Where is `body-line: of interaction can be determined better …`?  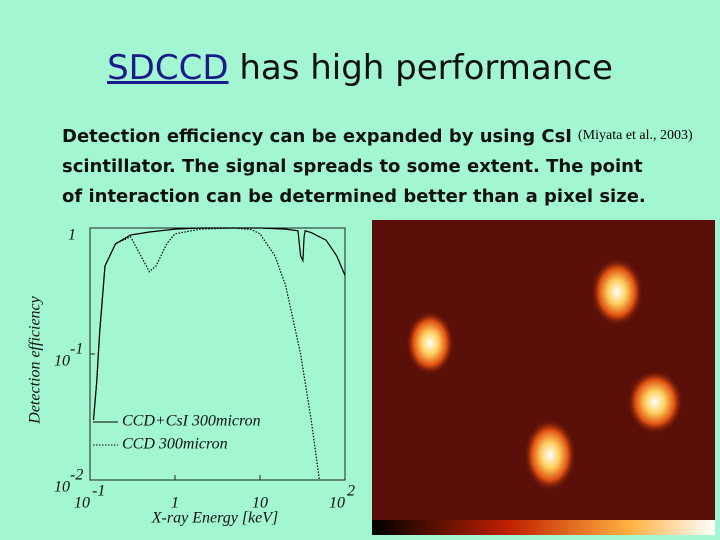
body-line: of interaction can be determined better … is located at coordinates (354, 196).